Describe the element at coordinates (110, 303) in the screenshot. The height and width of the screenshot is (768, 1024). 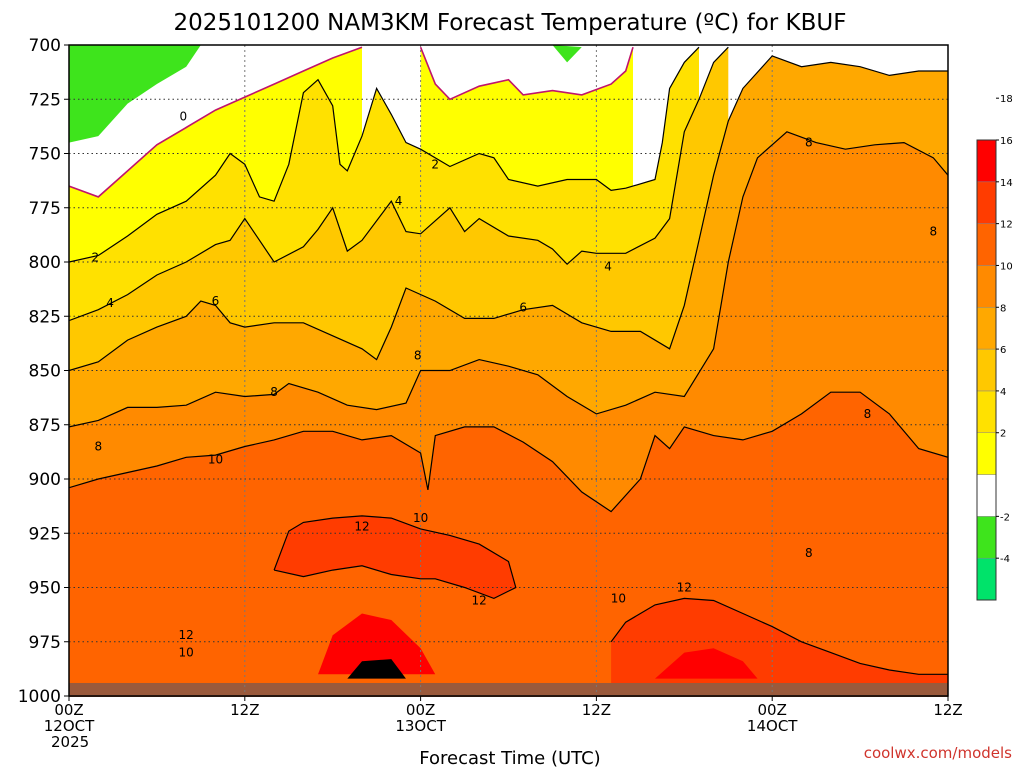
I see `contour-label-5: 4` at that location.